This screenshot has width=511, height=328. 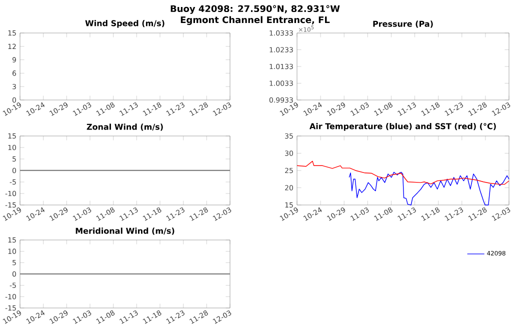 What do you see at coordinates (402, 127) in the screenshot?
I see `chart-title: Air Temperature (blue) and SST (red) (°C)` at bounding box center [402, 127].